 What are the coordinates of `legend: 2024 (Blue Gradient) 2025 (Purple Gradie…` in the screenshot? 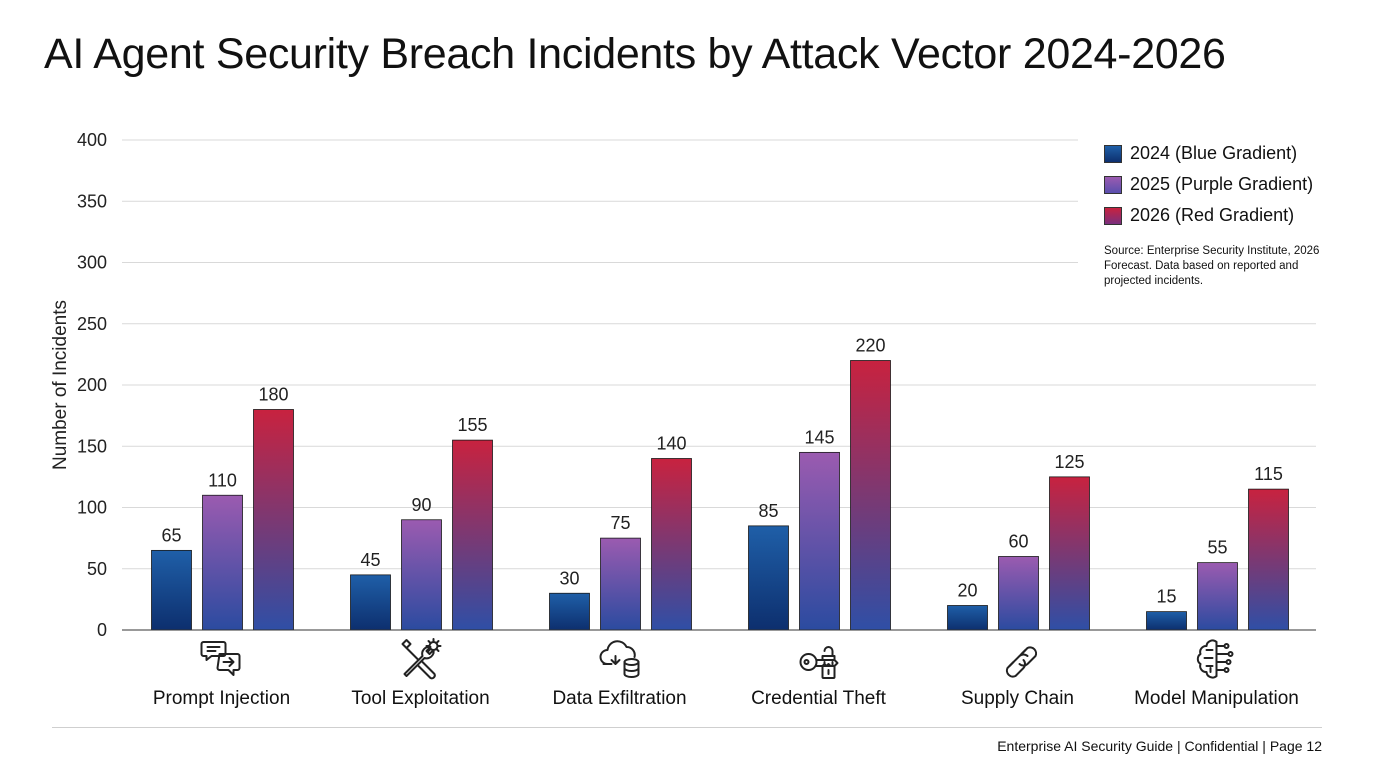 It's located at (1224, 184).